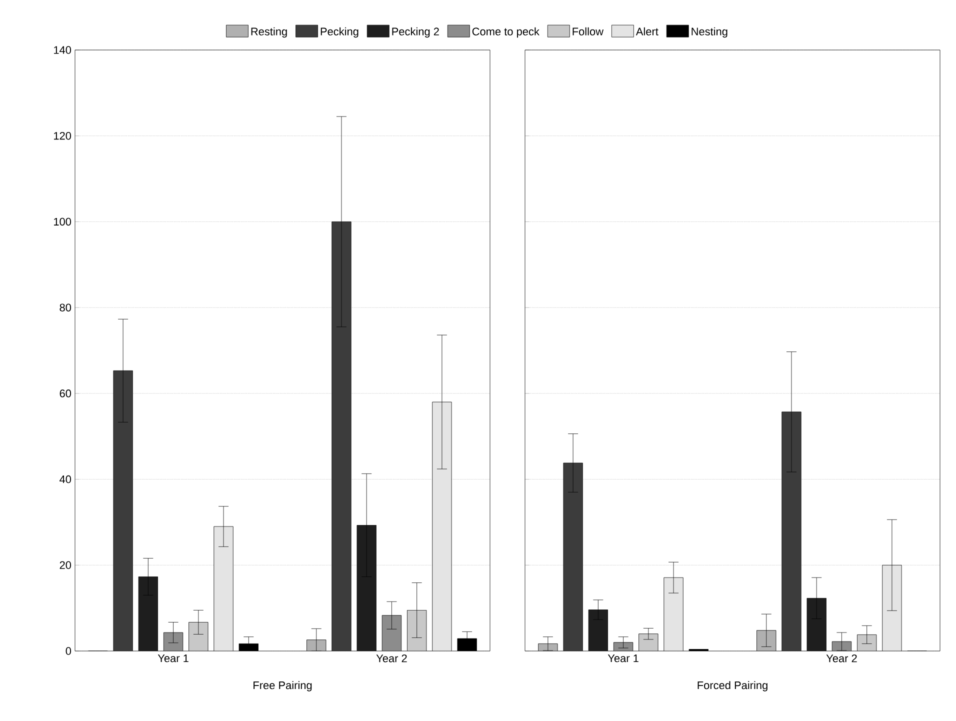 Image resolution: width=956 pixels, height=721 pixels. Describe the element at coordinates (506, 32) in the screenshot. I see `legend-label: Come to peck` at that location.